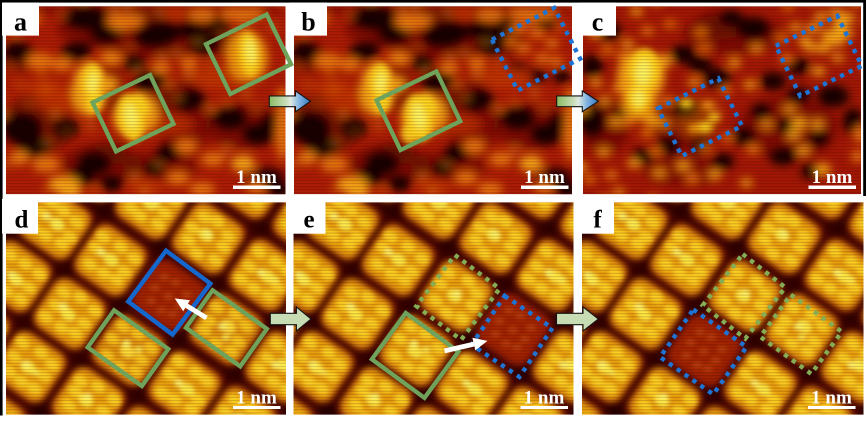  Describe the element at coordinates (308, 220) in the screenshot. I see `svg-text: e` at that location.